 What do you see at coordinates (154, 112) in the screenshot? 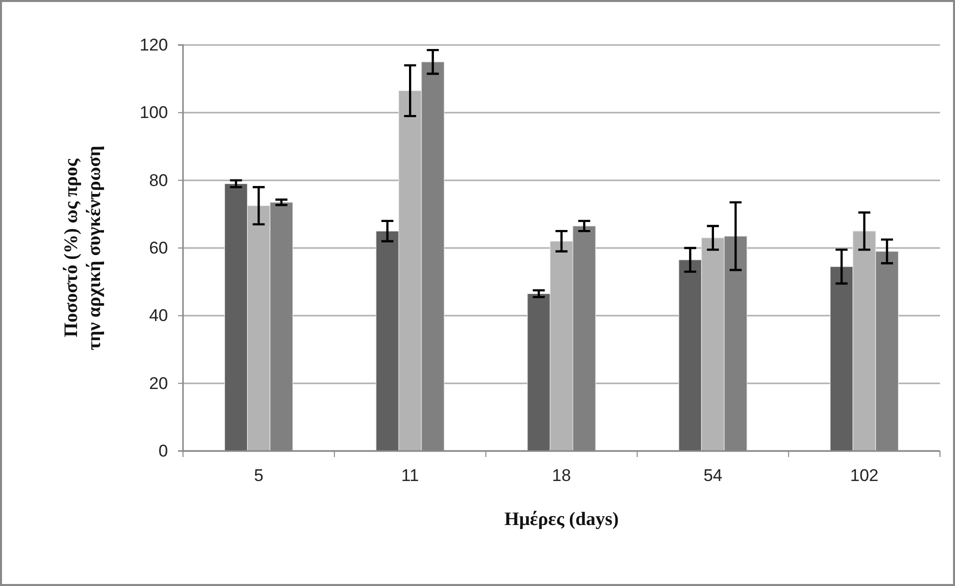
I see `y-tick-label: 100` at bounding box center [154, 112].